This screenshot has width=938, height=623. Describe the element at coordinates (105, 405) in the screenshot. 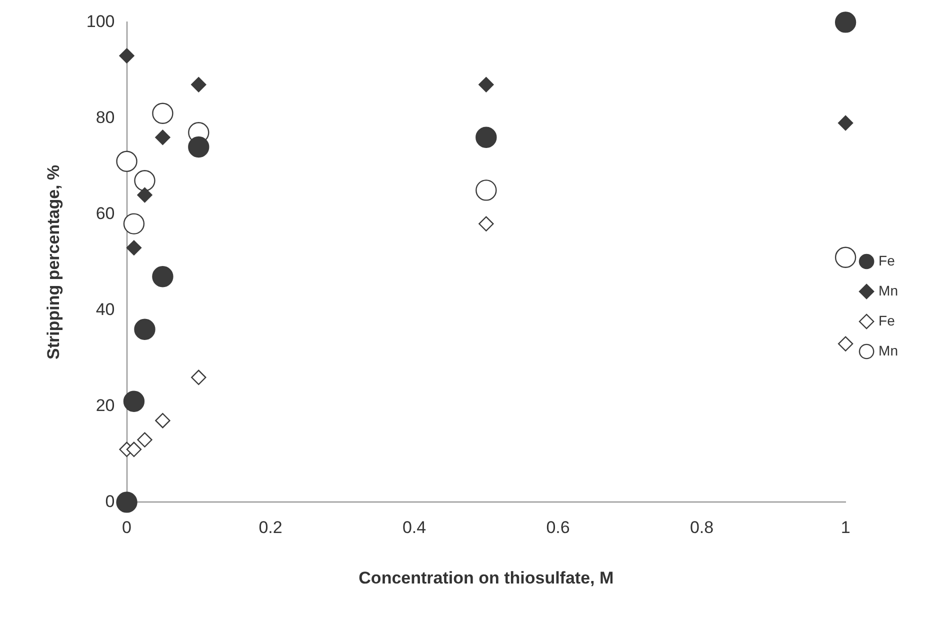

I see `y-tick-label: 20` at that location.